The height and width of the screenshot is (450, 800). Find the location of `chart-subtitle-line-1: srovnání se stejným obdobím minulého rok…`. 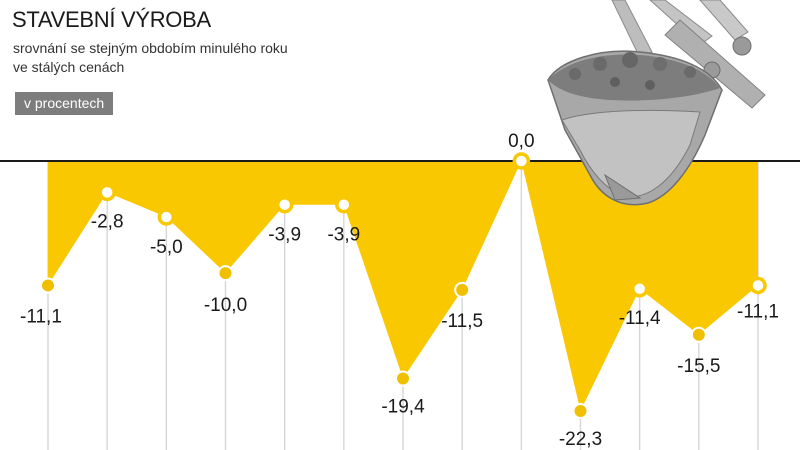

chart-subtitle-line-1: srovnání se stejným obdobím minulého rok… is located at coordinates (150, 48).